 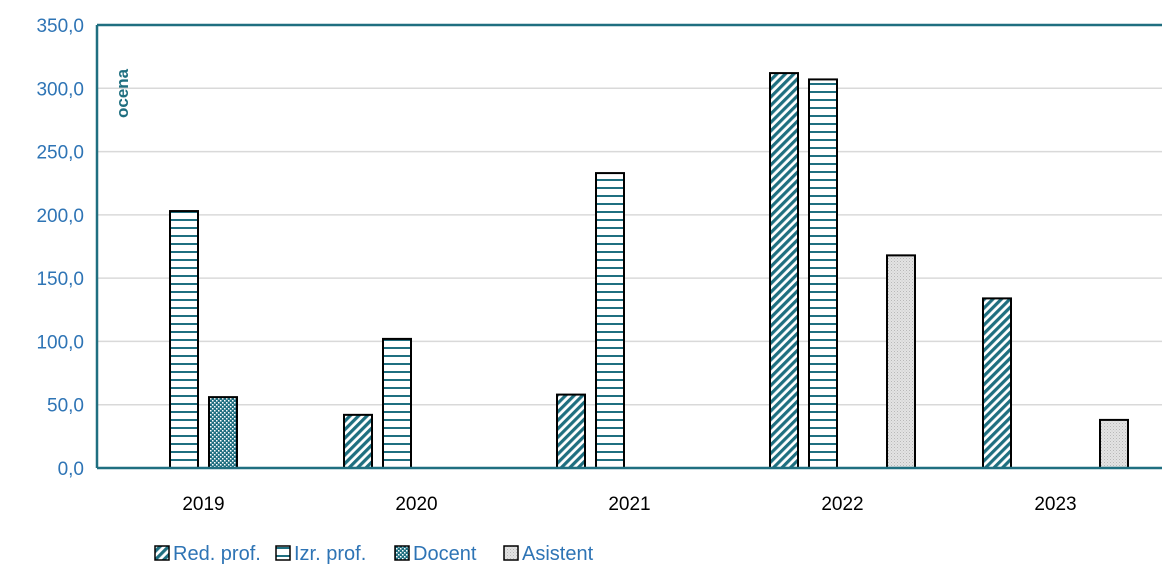 I want to click on y-tick-label: 150,0, so click(x=60, y=279).